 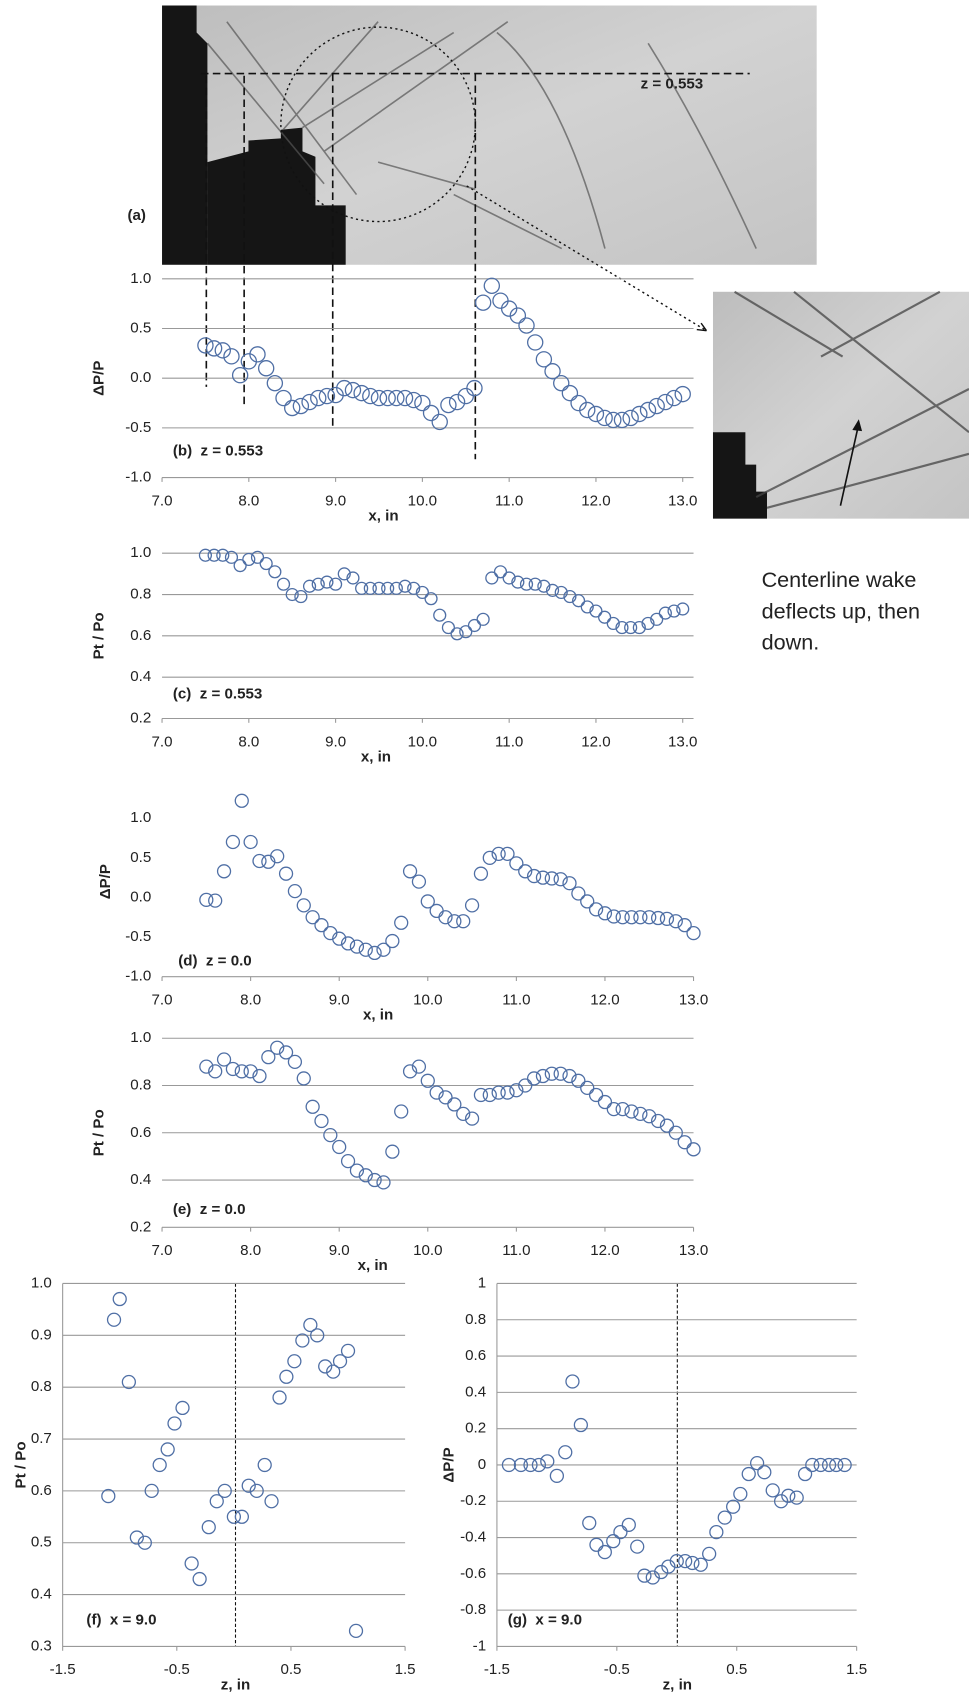 I want to click on zoom-pointer, so click(x=586, y=258).